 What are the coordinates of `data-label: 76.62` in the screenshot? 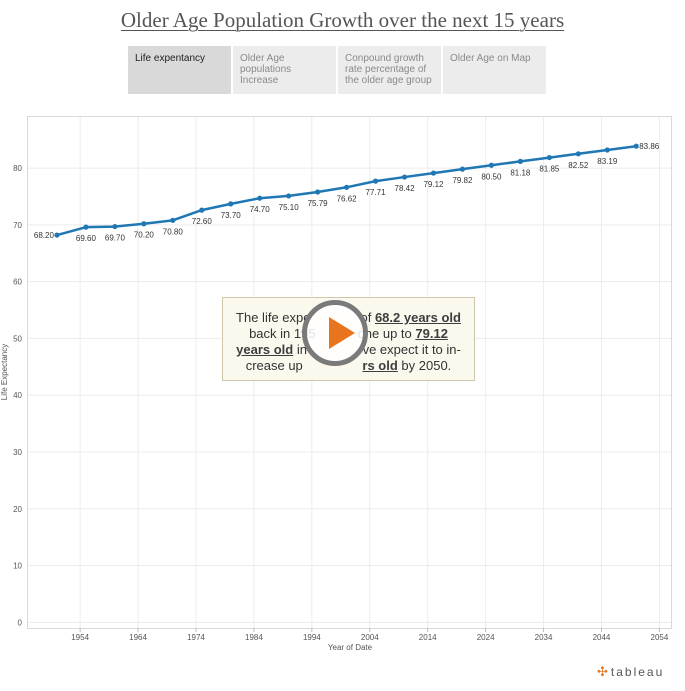 It's located at (347, 198).